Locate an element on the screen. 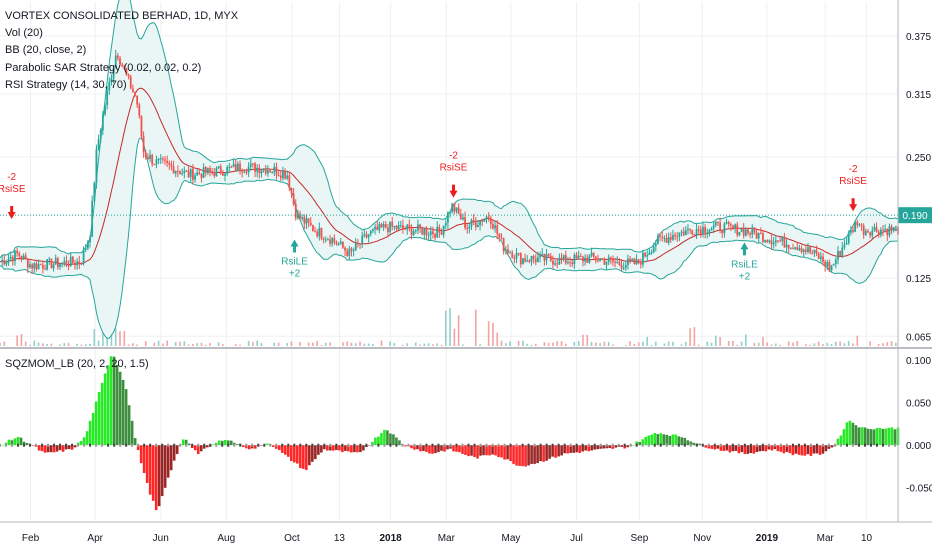 Image resolution: width=932 pixels, height=550 pixels. signal-qty: -2 is located at coordinates (11, 177).